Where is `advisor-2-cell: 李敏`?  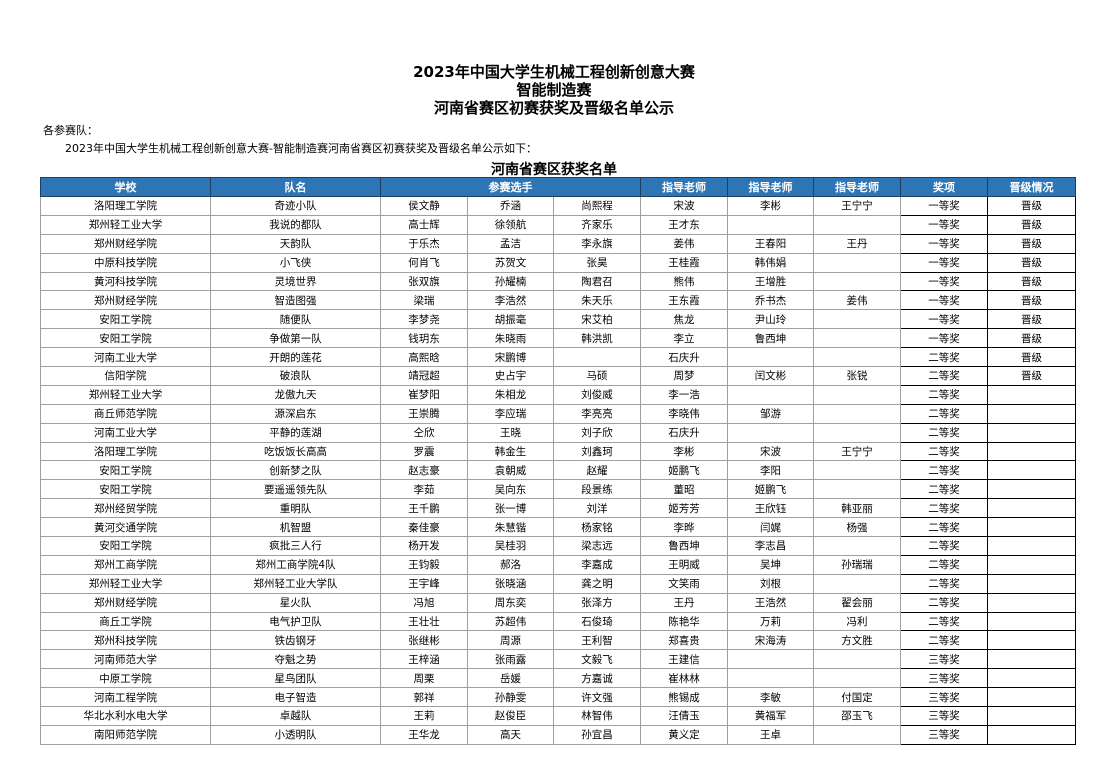
advisor-2-cell: 李敏 is located at coordinates (770, 697).